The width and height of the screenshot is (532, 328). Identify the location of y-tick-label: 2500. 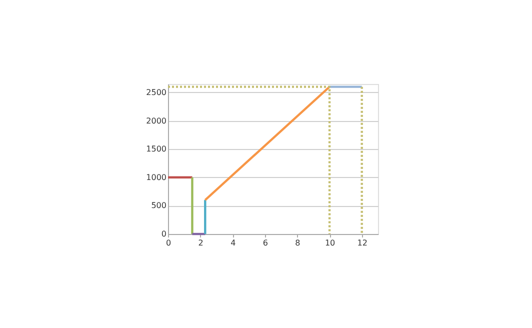
(156, 92).